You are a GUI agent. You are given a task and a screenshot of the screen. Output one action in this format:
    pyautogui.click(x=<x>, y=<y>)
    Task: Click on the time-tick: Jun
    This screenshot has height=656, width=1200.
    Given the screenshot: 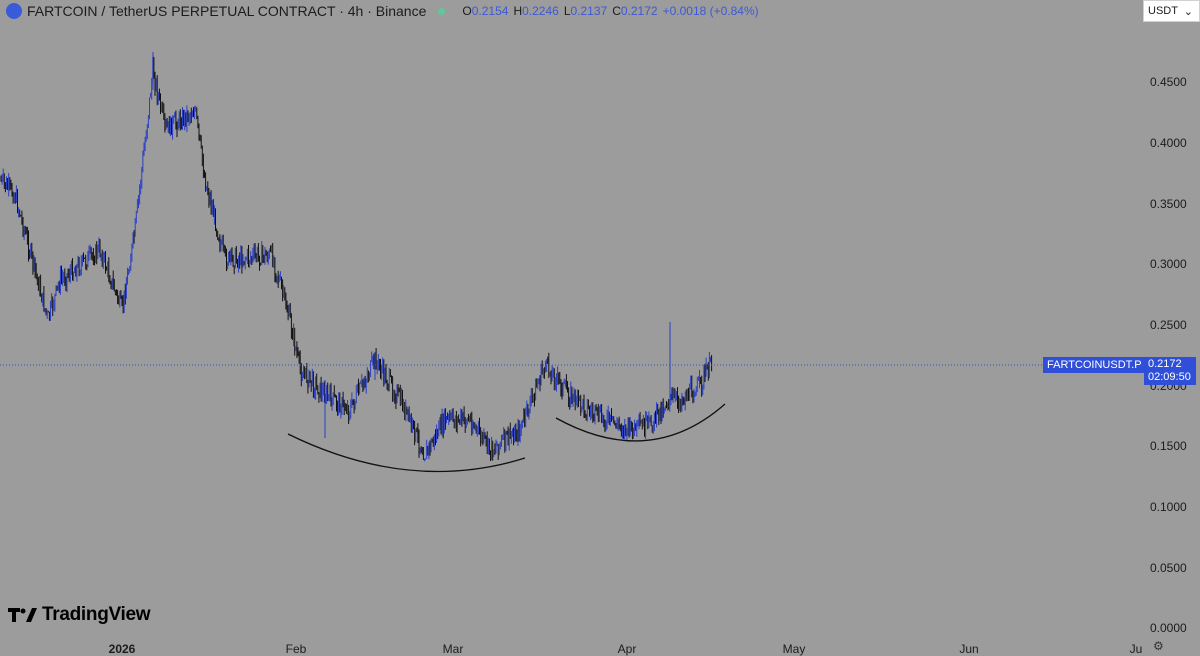 What is the action you would take?
    pyautogui.click(x=969, y=649)
    